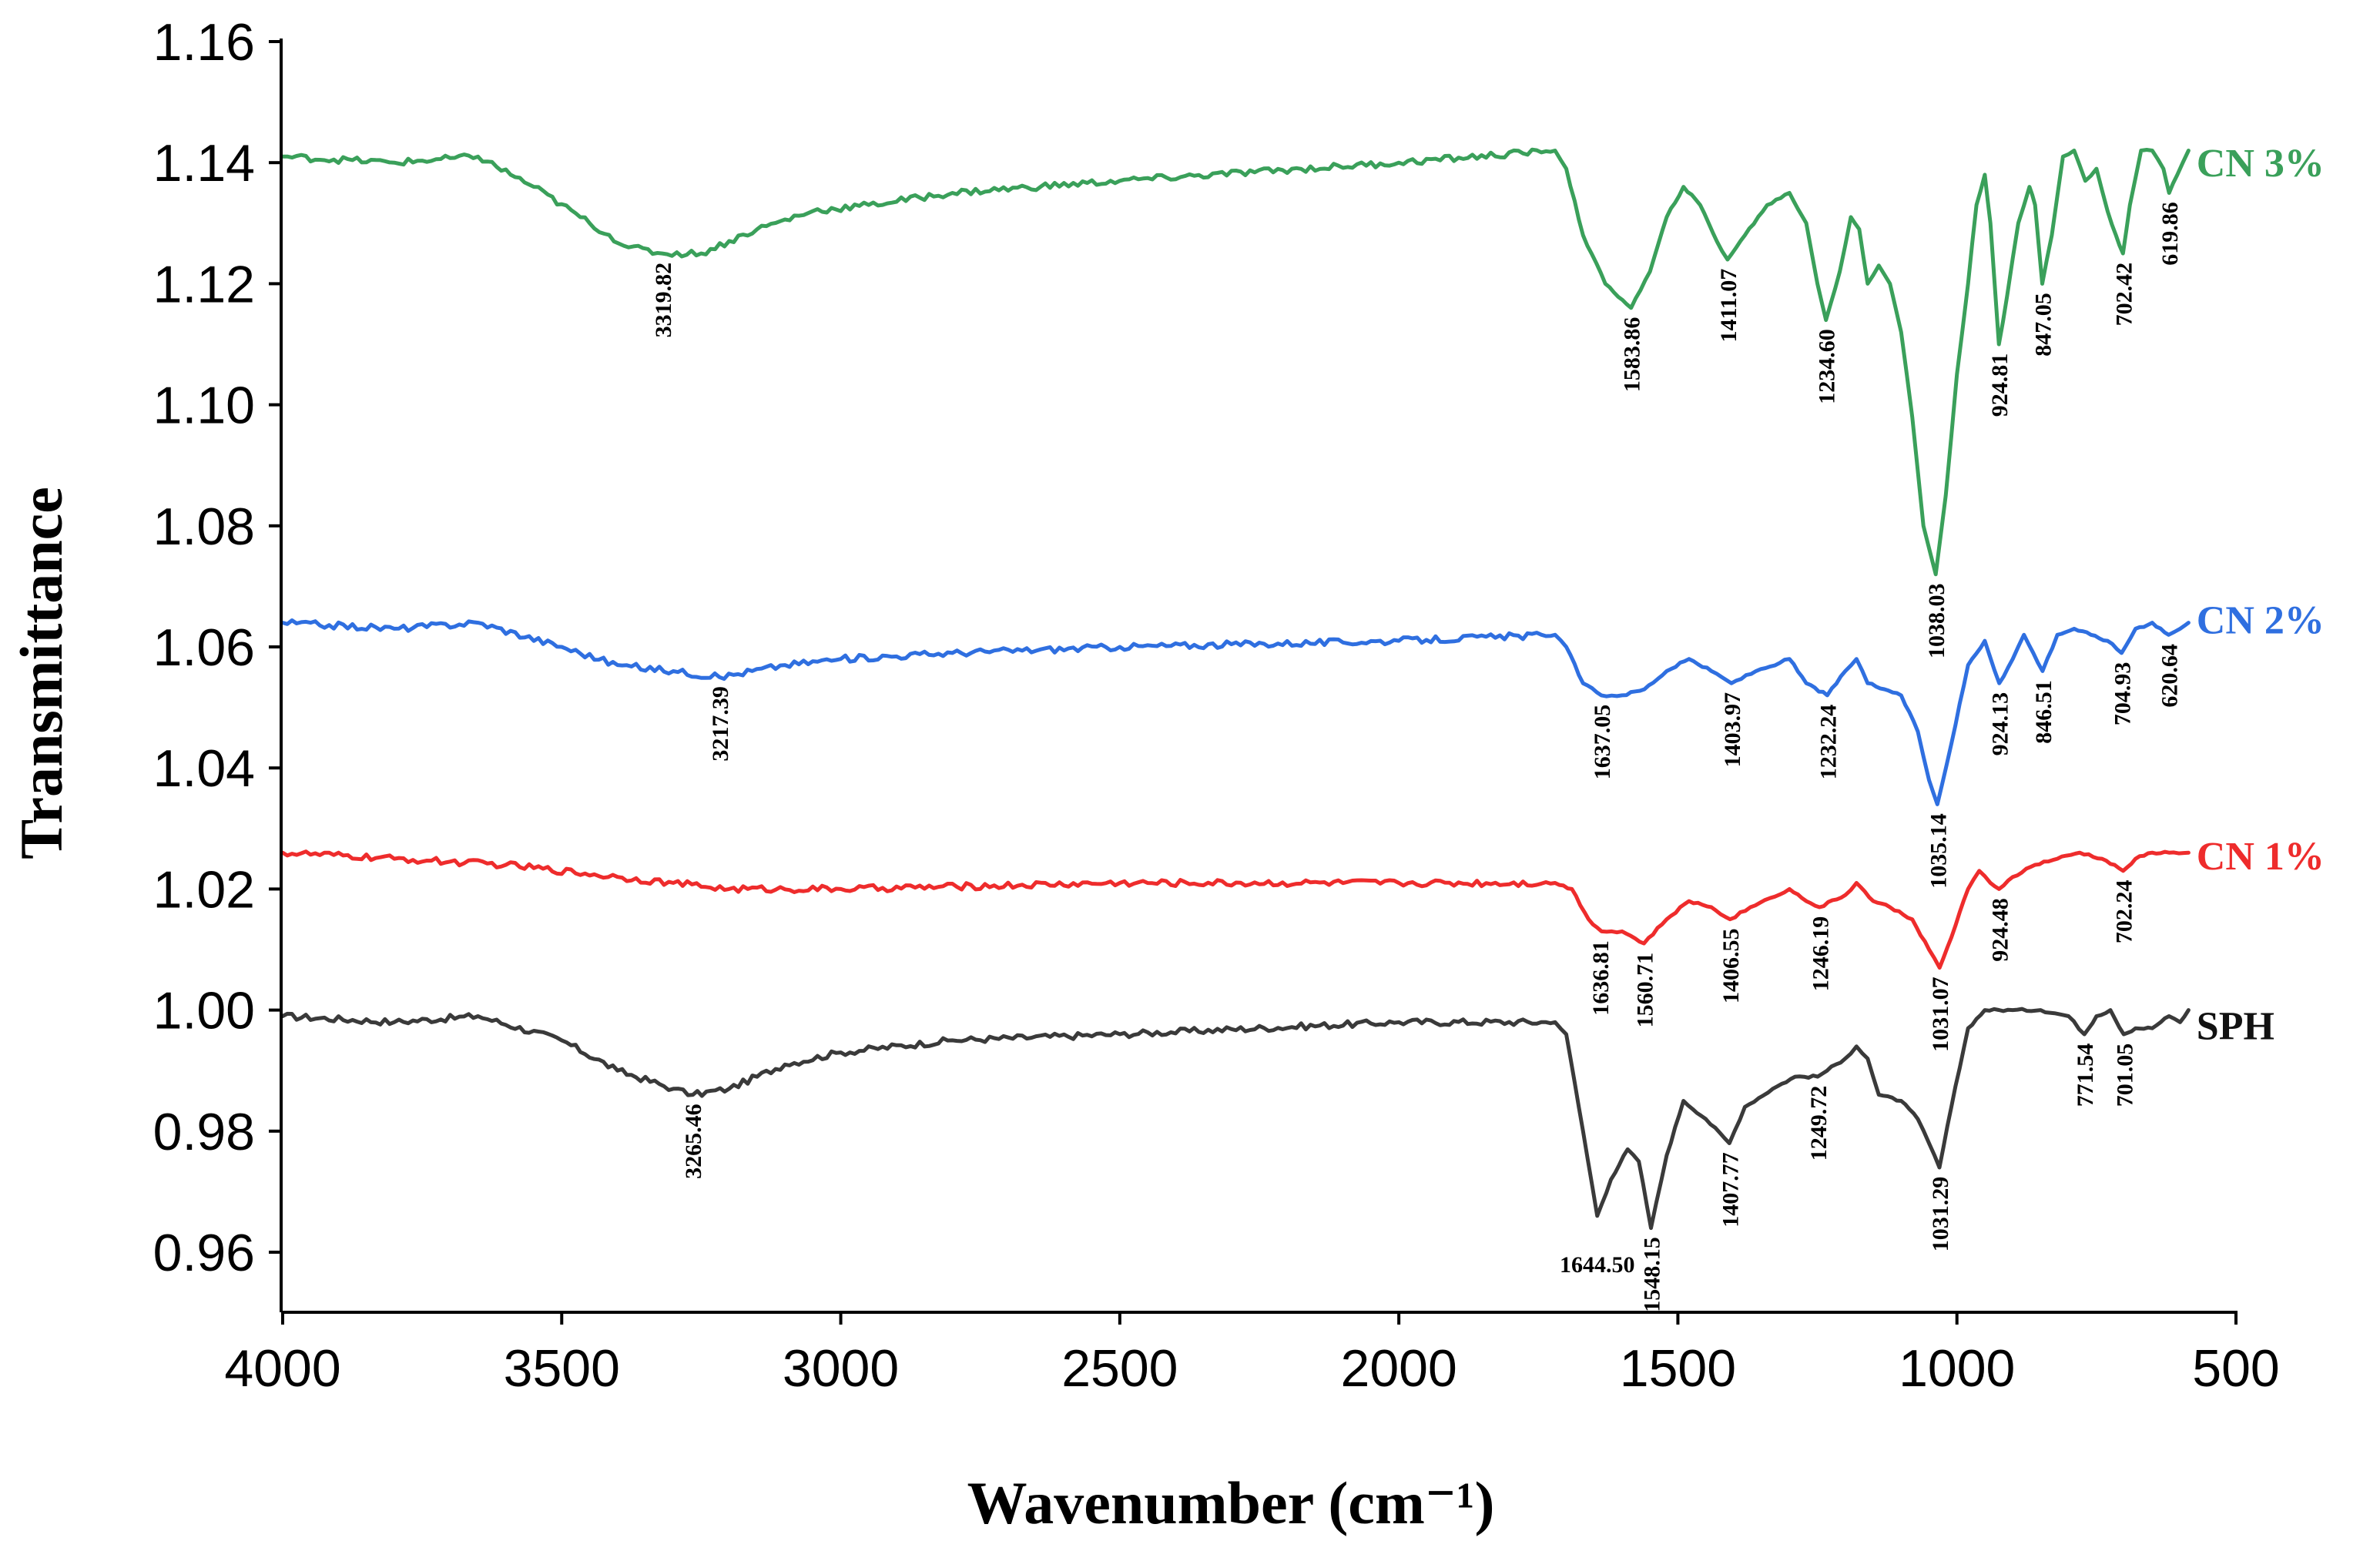  I want to click on peak-label: 1636.81, so click(1601, 978).